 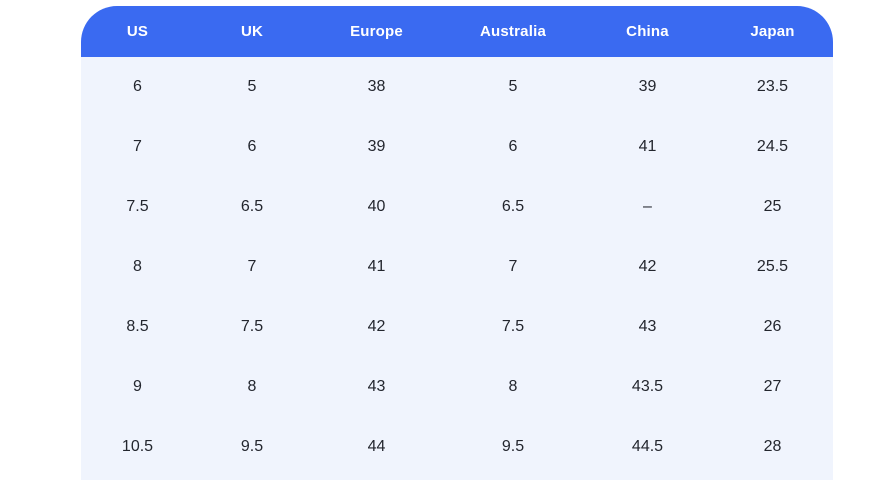 I want to click on table-cell: 43.5, so click(x=647, y=386).